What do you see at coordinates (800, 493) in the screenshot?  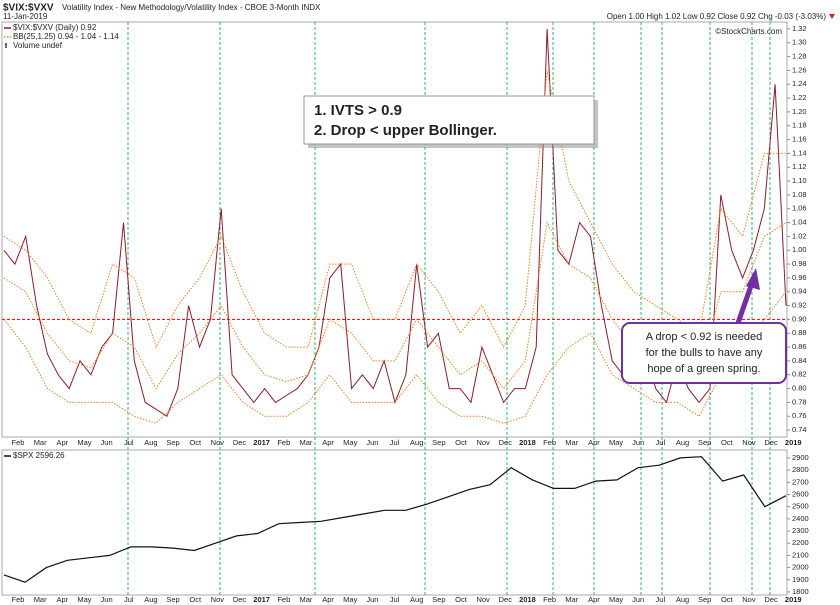 I see `y-tick-label: 2600` at bounding box center [800, 493].